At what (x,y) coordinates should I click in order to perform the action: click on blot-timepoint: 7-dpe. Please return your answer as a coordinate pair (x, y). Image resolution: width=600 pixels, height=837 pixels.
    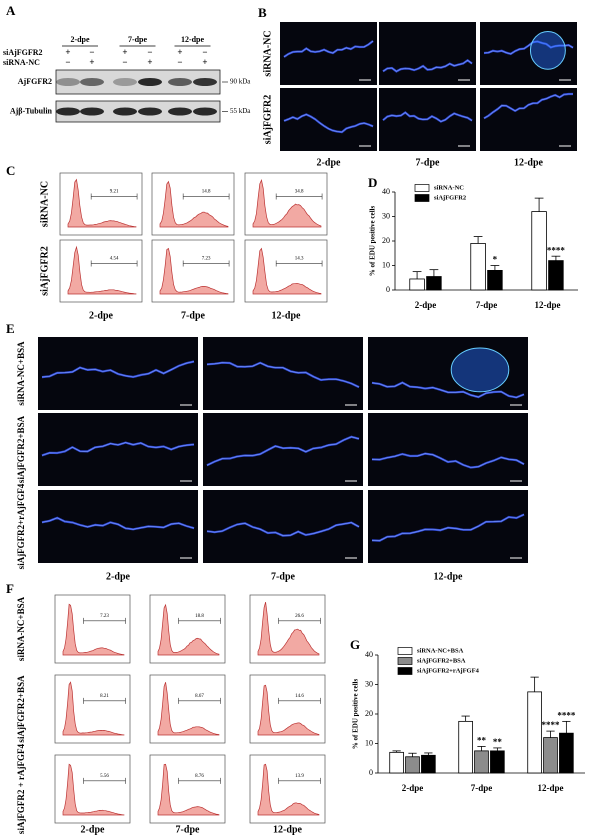
    Looking at the image, I should click on (138, 39).